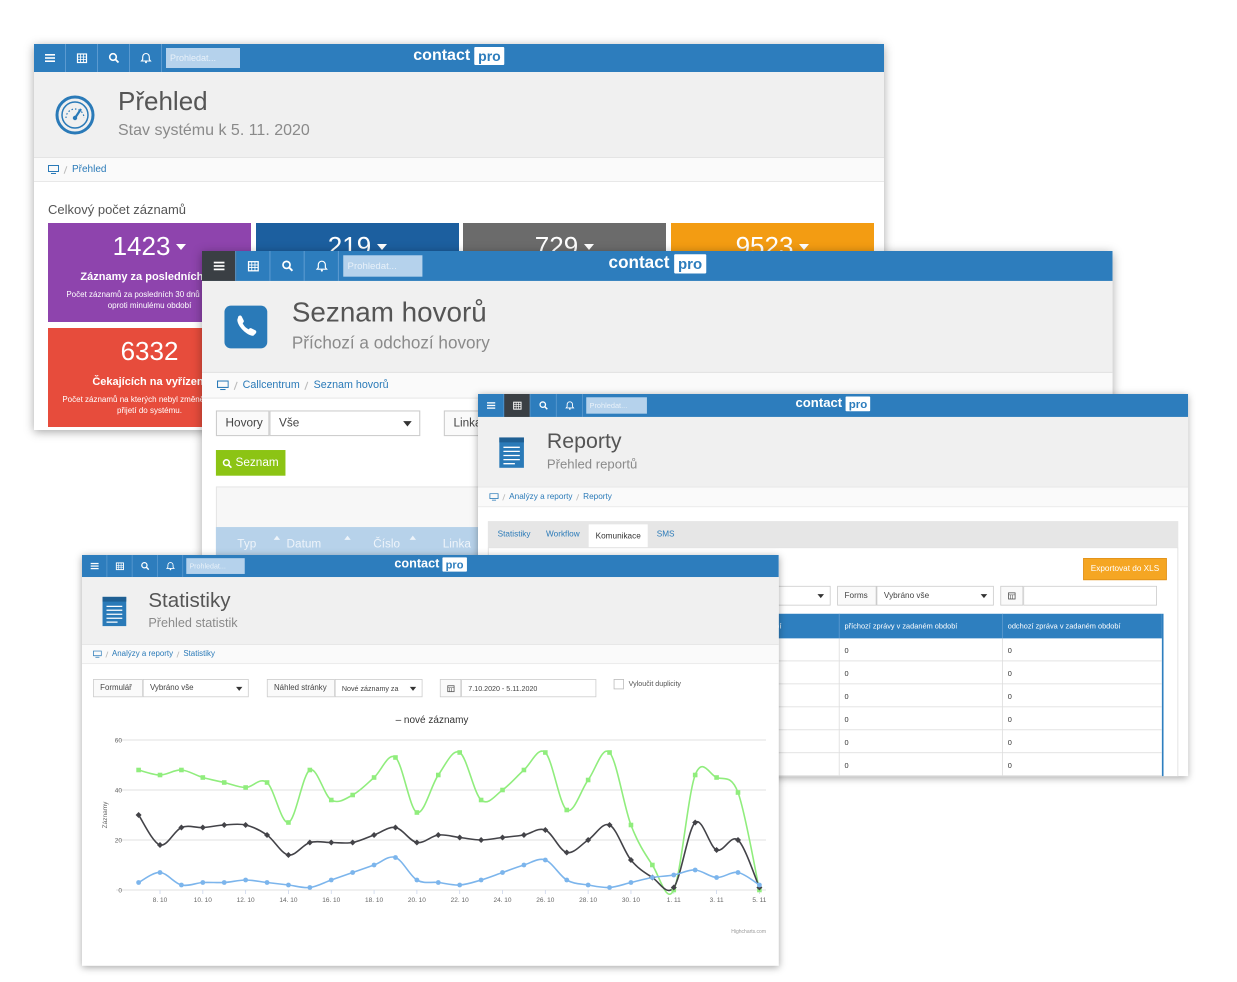 The height and width of the screenshot is (982, 1237). What do you see at coordinates (456, 544) in the screenshot?
I see `column-header: Linka` at bounding box center [456, 544].